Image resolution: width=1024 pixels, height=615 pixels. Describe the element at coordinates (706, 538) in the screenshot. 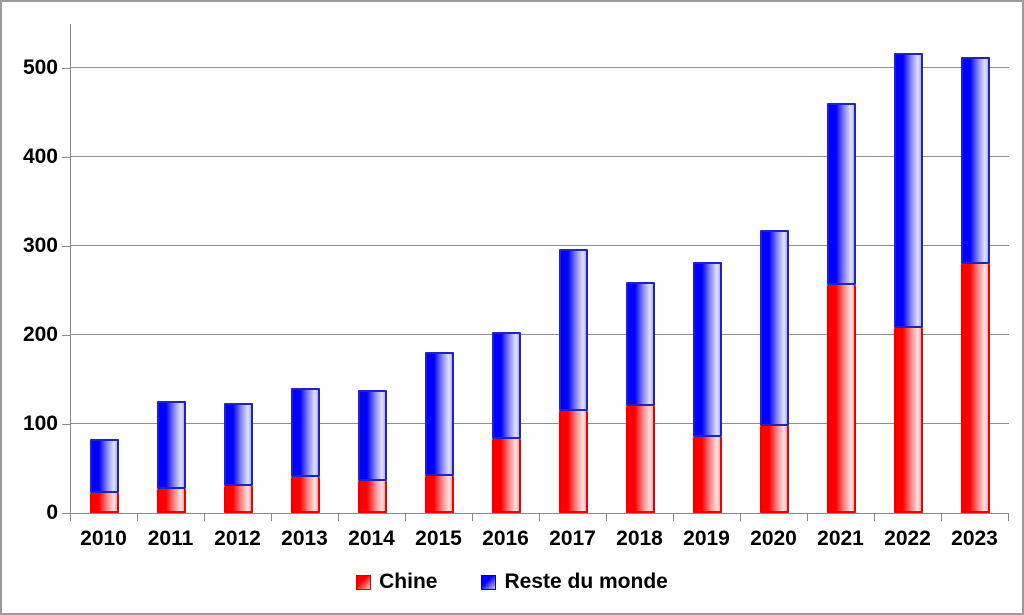

I see `x-axis-label-2019: 2019` at that location.